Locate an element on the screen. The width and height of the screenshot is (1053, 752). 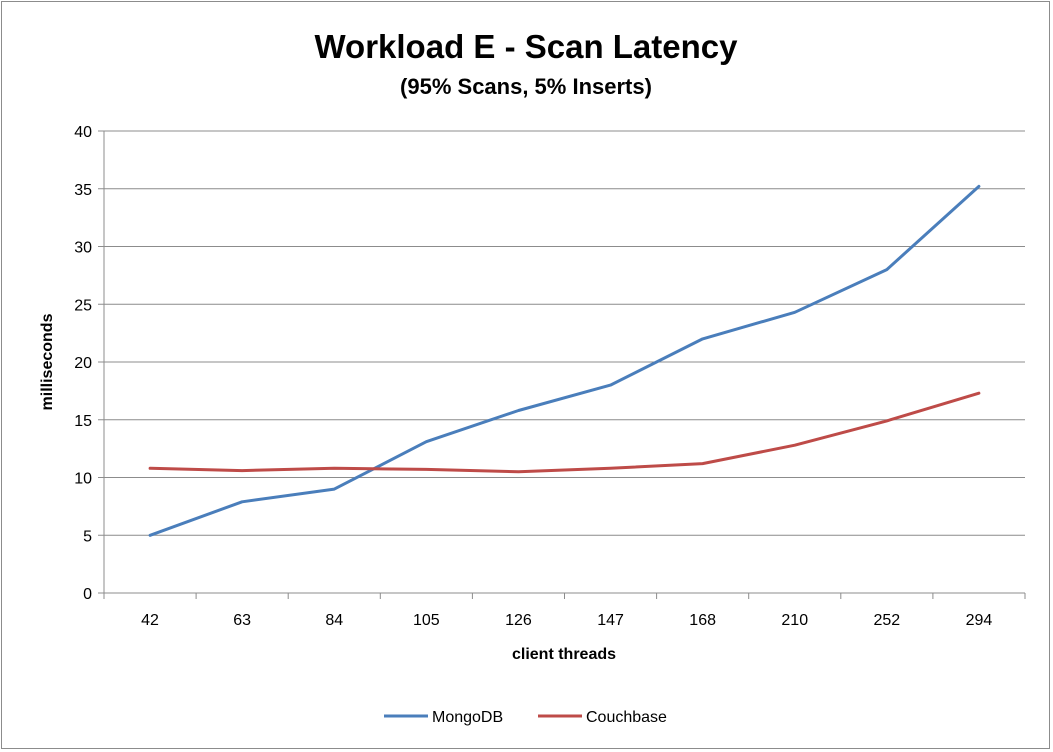
y-tick-labels: 0 5 10 15 20 25 30 35 40 is located at coordinates (83, 363).